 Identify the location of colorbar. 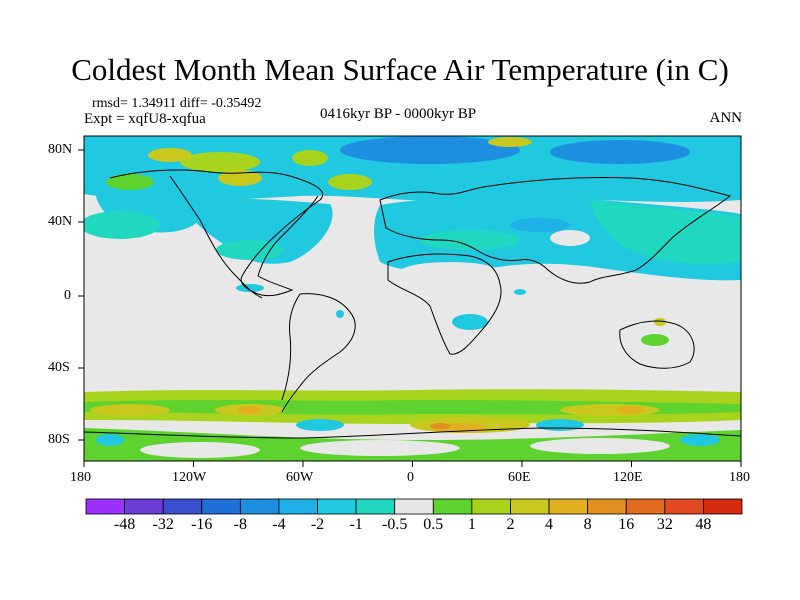
(414, 506).